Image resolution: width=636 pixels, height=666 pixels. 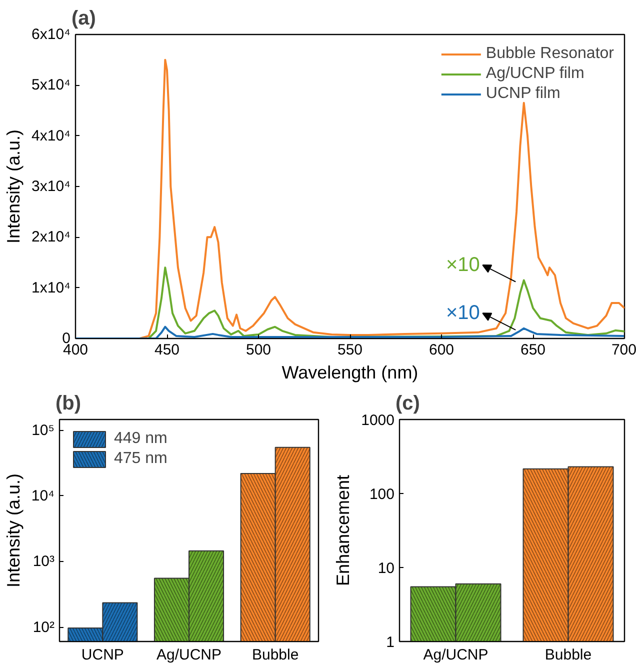 What do you see at coordinates (550, 54) in the screenshot?
I see `legend-label: Bubble Resonator` at bounding box center [550, 54].